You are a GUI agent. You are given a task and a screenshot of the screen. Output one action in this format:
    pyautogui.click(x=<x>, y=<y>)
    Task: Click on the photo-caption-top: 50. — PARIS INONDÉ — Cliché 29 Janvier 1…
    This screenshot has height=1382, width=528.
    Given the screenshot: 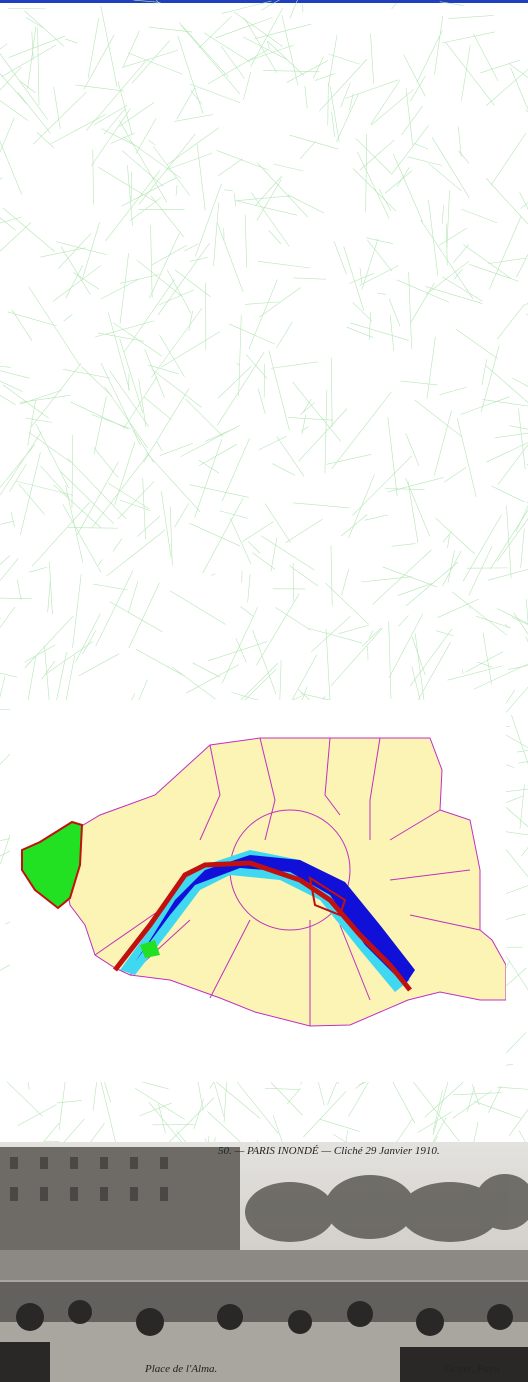 What is the action you would take?
    pyautogui.click(x=329, y=1151)
    